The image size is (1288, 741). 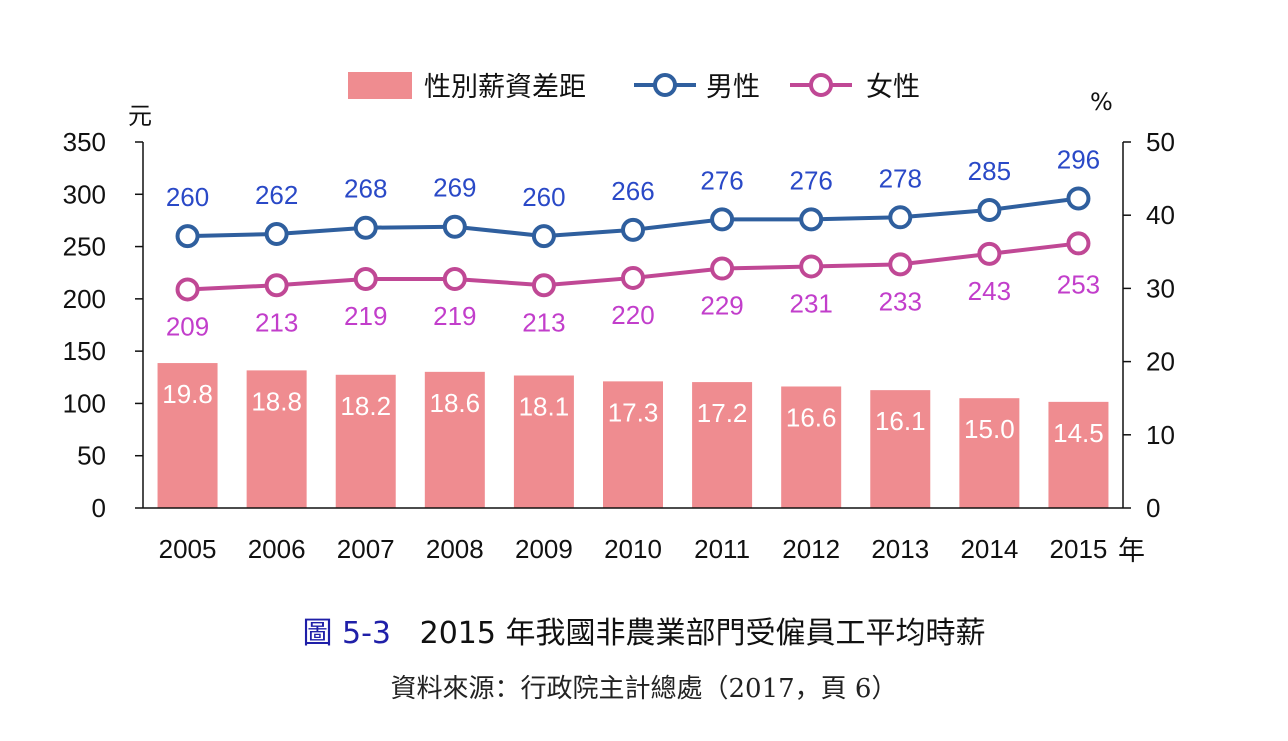 I want to click on x-tick-label-2011: 2011, so click(x=722, y=549).